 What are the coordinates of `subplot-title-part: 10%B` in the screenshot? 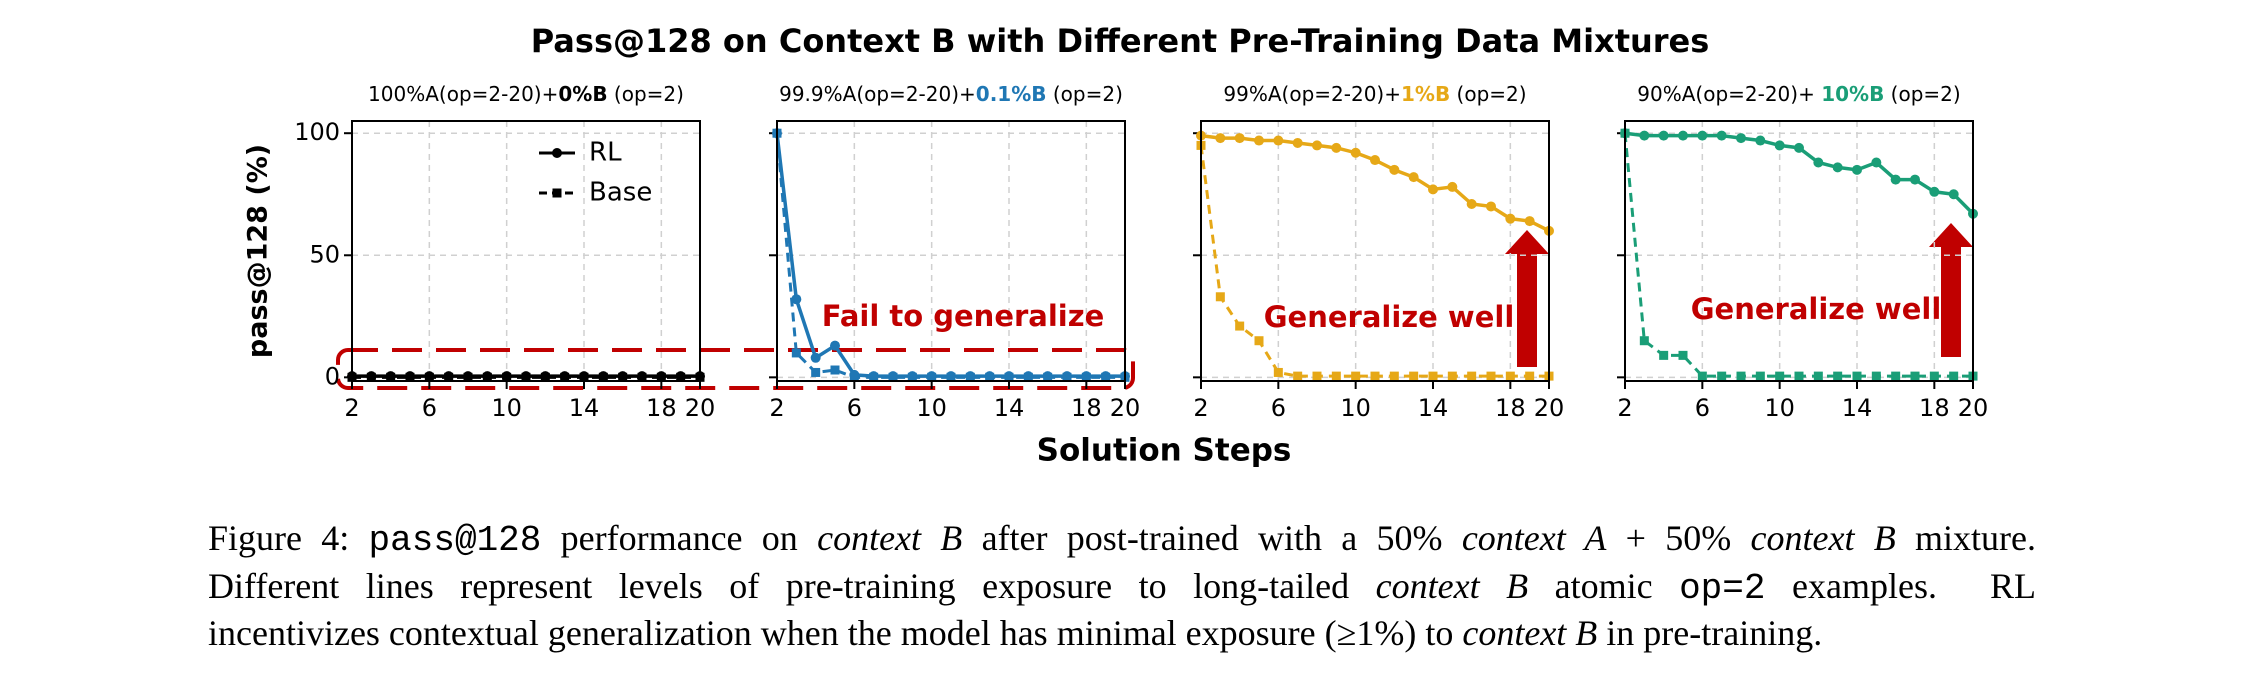 It's located at (1852, 94).